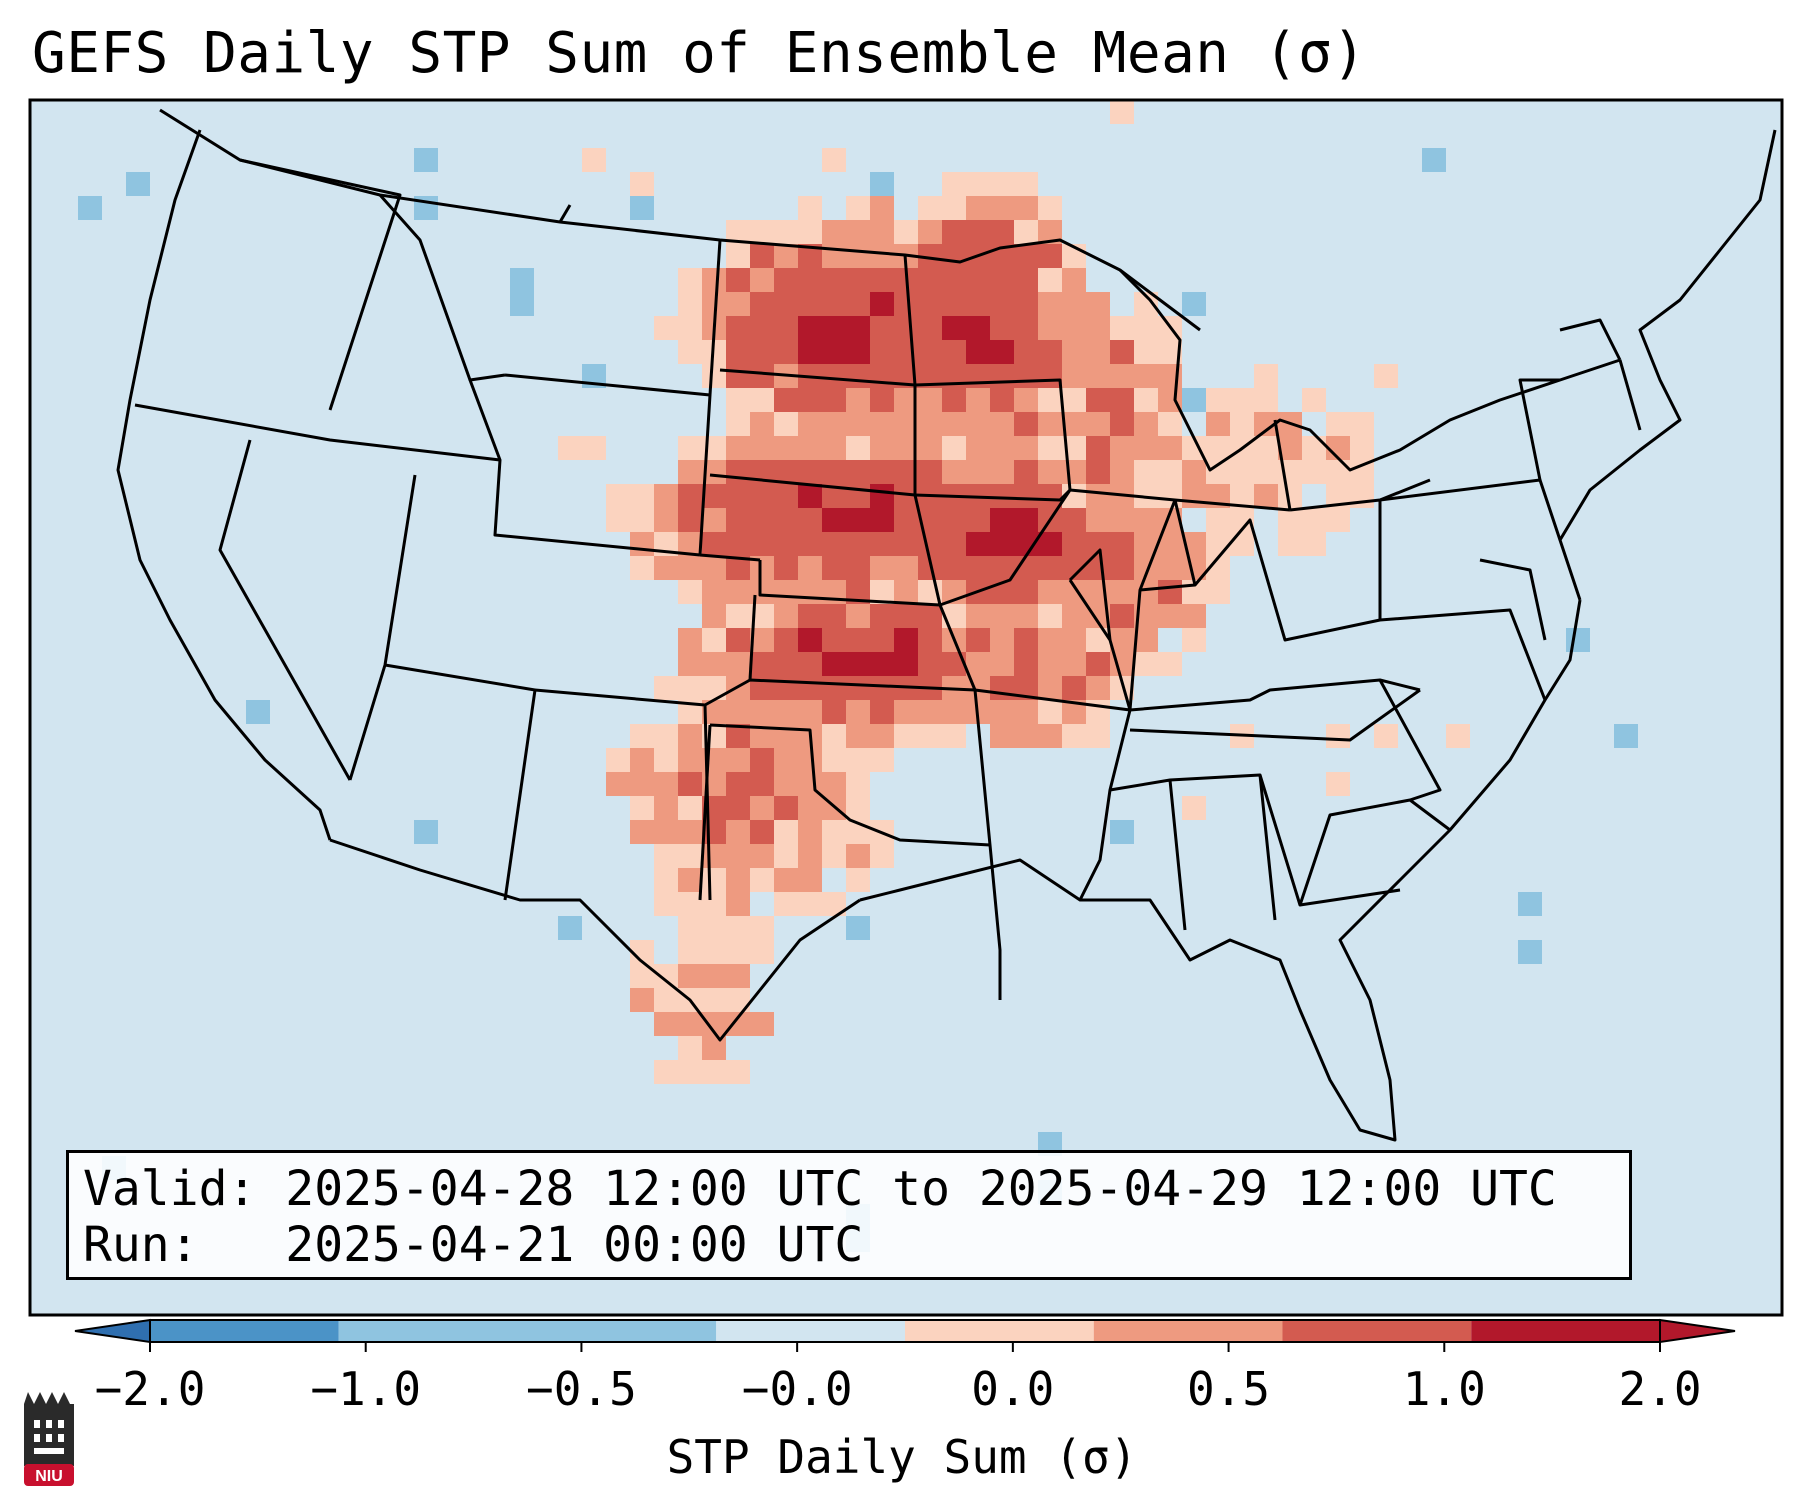 The width and height of the screenshot is (1803, 1506). I want to click on run-label: Run:, so click(141, 1245).